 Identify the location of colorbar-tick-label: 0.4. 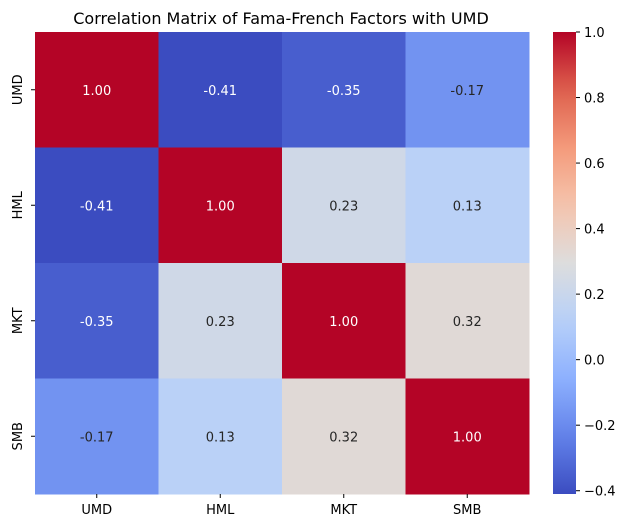
(594, 230).